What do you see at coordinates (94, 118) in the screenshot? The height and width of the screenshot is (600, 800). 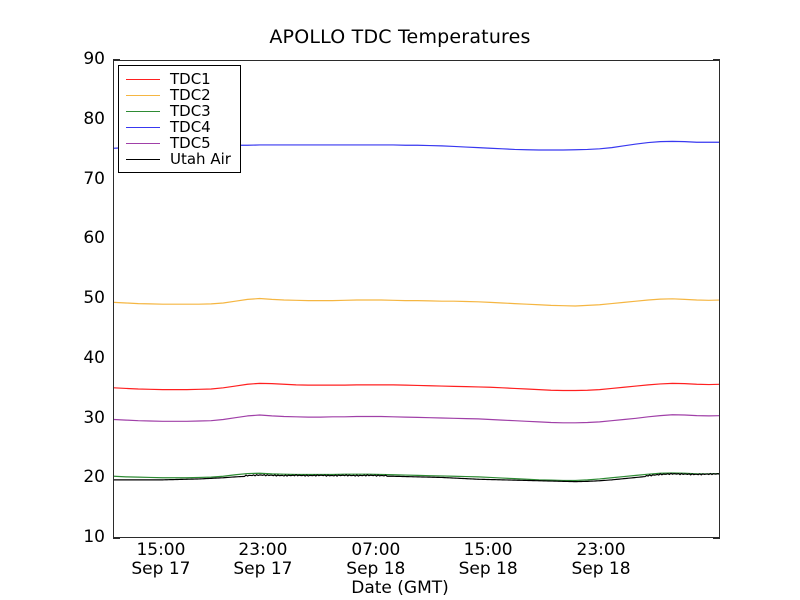 I see `y-tick-label: 80` at bounding box center [94, 118].